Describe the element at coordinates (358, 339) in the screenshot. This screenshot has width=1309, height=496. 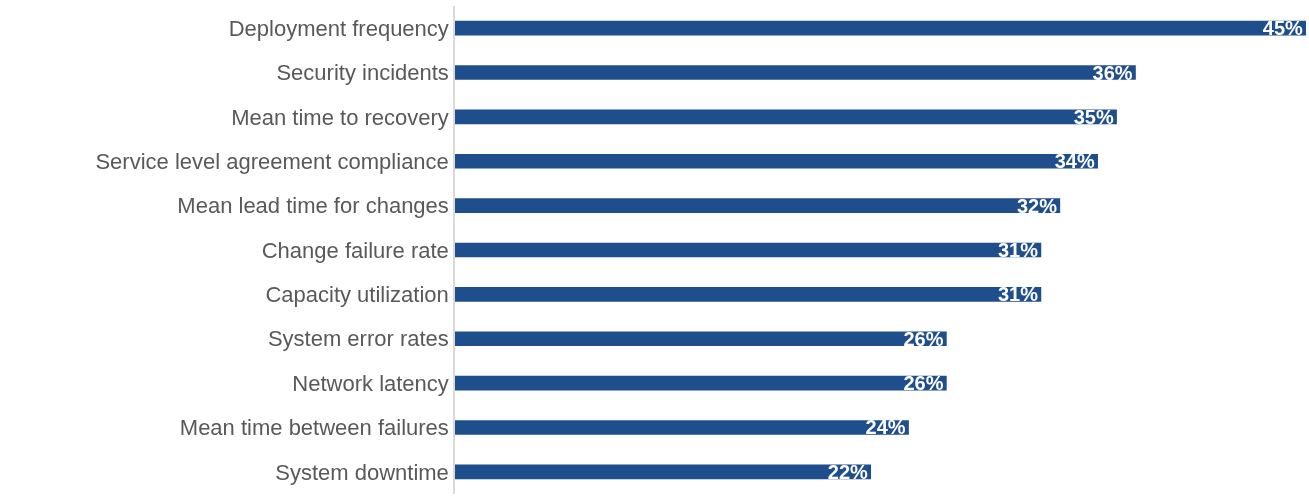
I see `y-tick-label: System error rates` at that location.